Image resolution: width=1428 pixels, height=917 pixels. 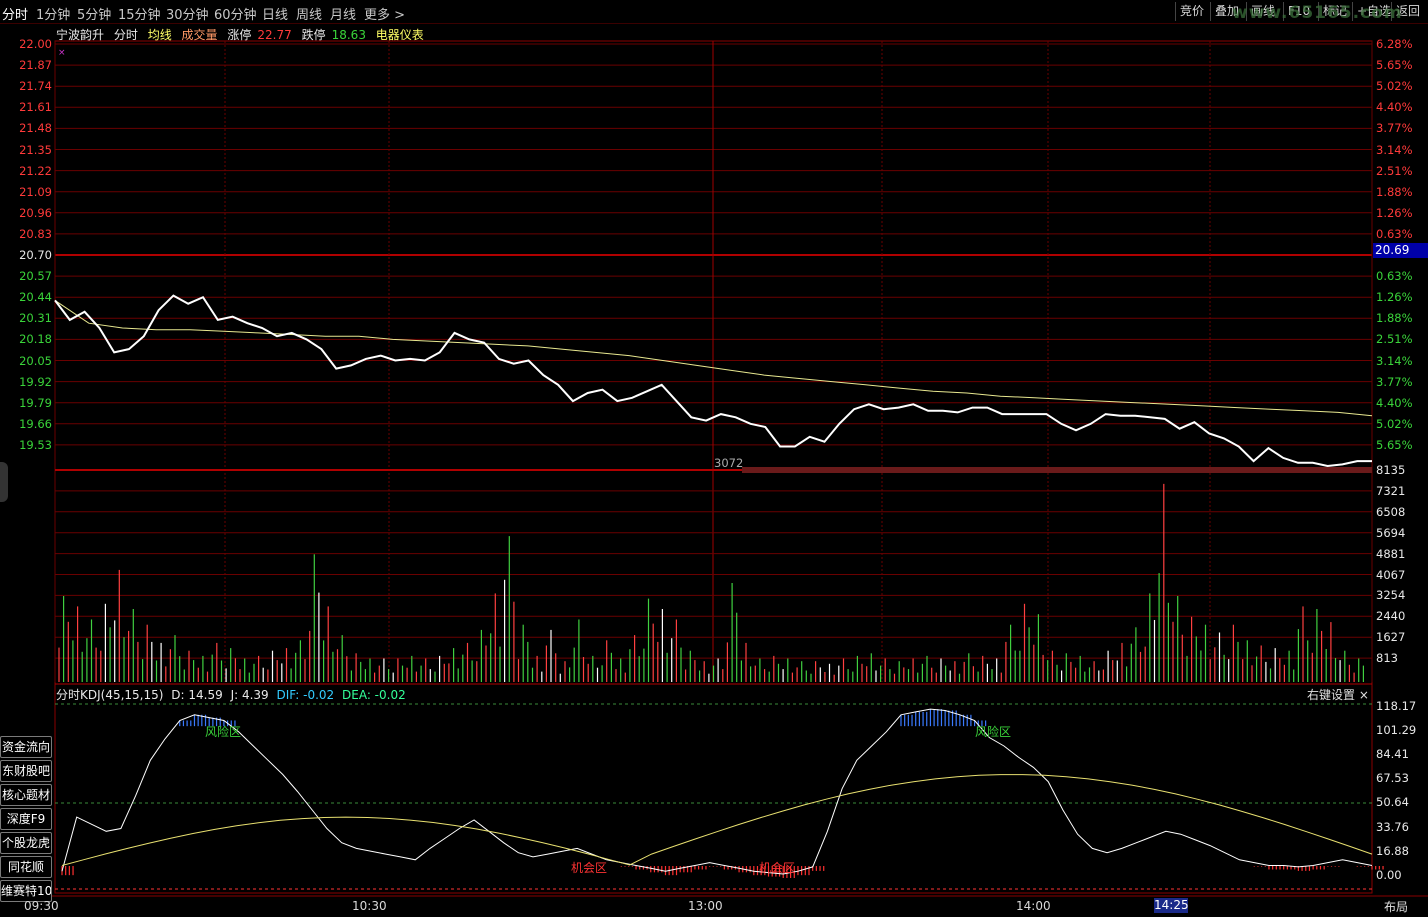 I want to click on percent-tick-label: 0.63%, so click(x=1394, y=276).